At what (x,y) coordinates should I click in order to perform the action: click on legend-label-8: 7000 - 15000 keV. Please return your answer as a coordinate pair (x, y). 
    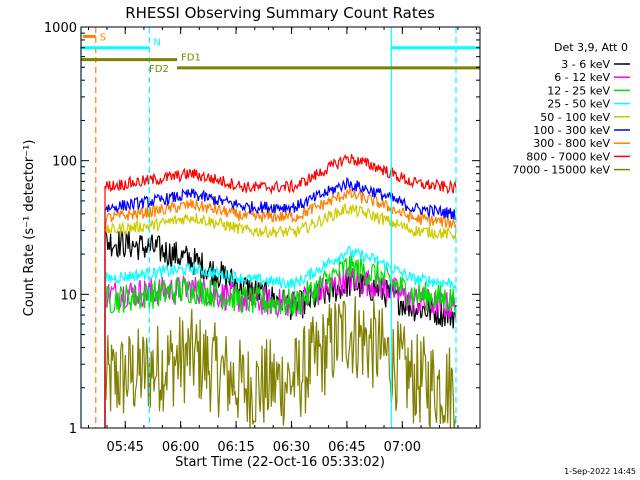
    Looking at the image, I should click on (561, 170).